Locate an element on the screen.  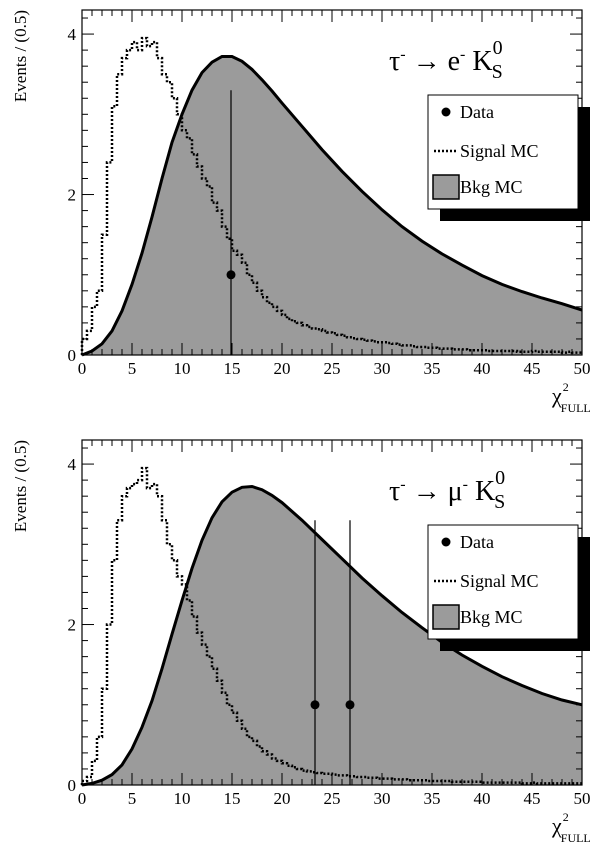
decay-title: τ- → e- K0 S is located at coordinates (446, 60).